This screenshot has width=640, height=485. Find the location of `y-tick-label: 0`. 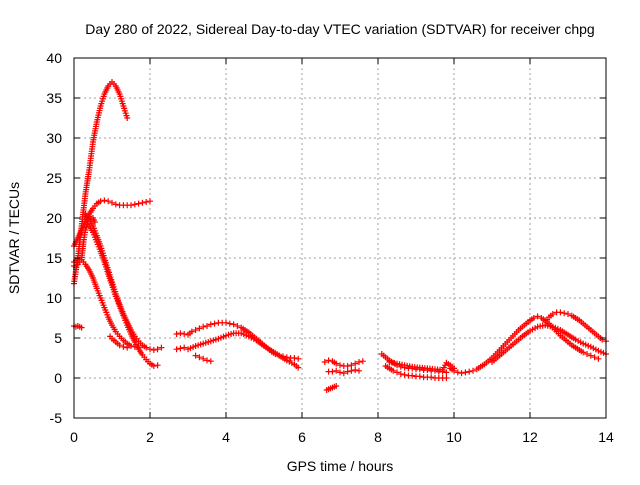

y-tick-label: 0 is located at coordinates (58, 378).